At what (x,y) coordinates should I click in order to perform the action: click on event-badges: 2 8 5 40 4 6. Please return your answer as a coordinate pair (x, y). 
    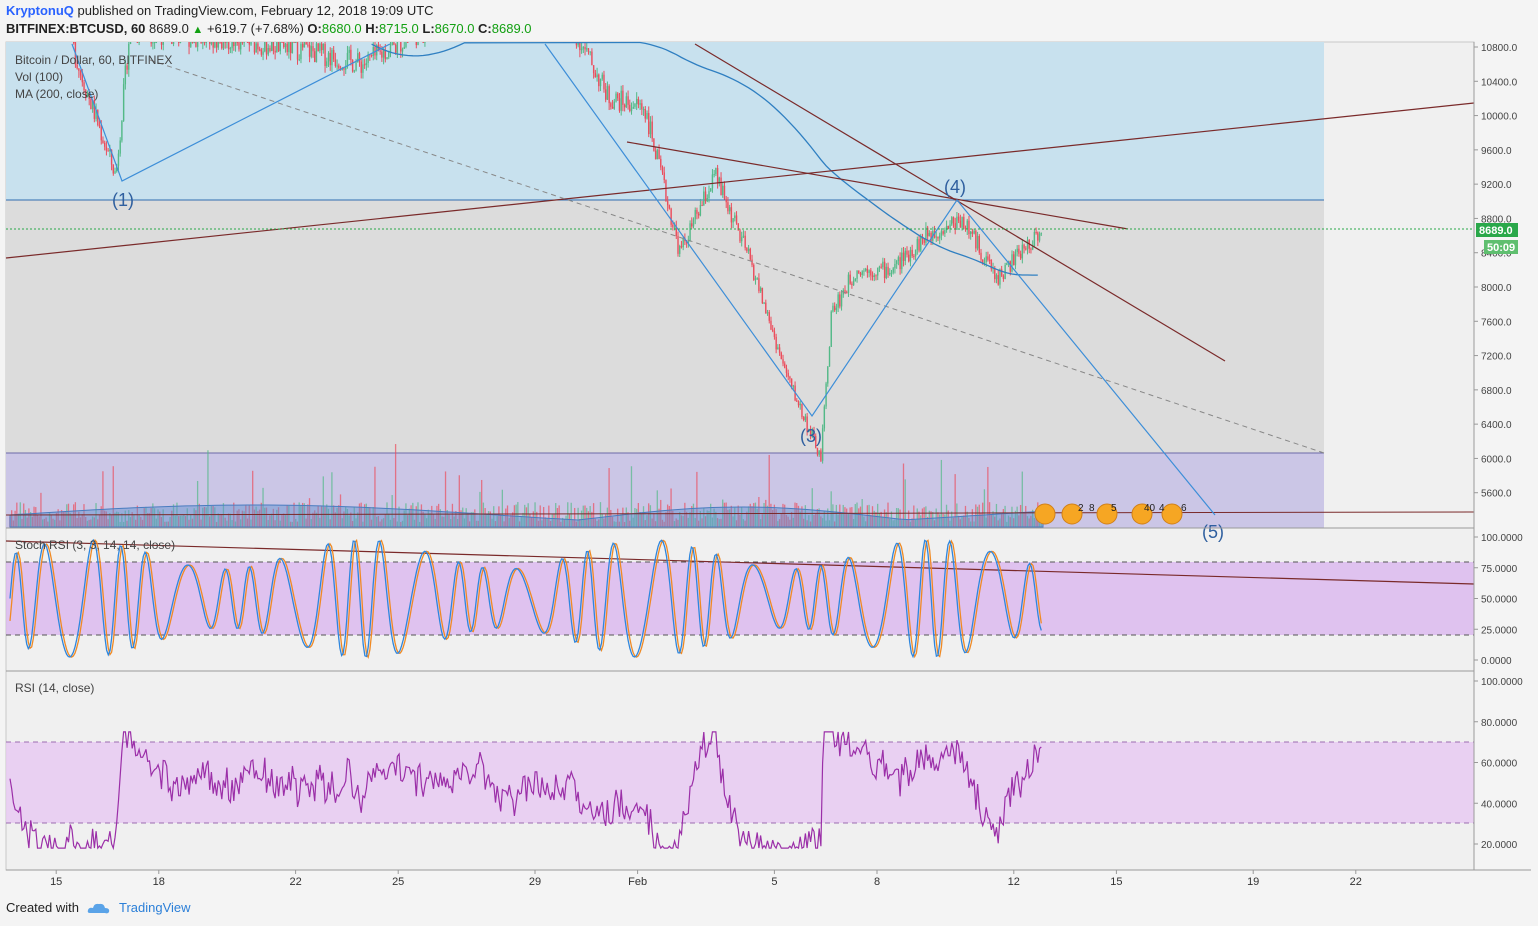
    Looking at the image, I should click on (1110, 514).